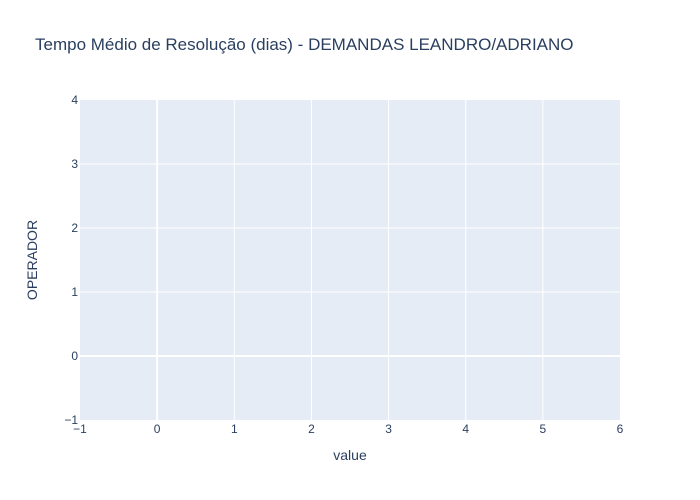 The image size is (700, 500). What do you see at coordinates (388, 429) in the screenshot?
I see `x-tick-label: 3` at bounding box center [388, 429].